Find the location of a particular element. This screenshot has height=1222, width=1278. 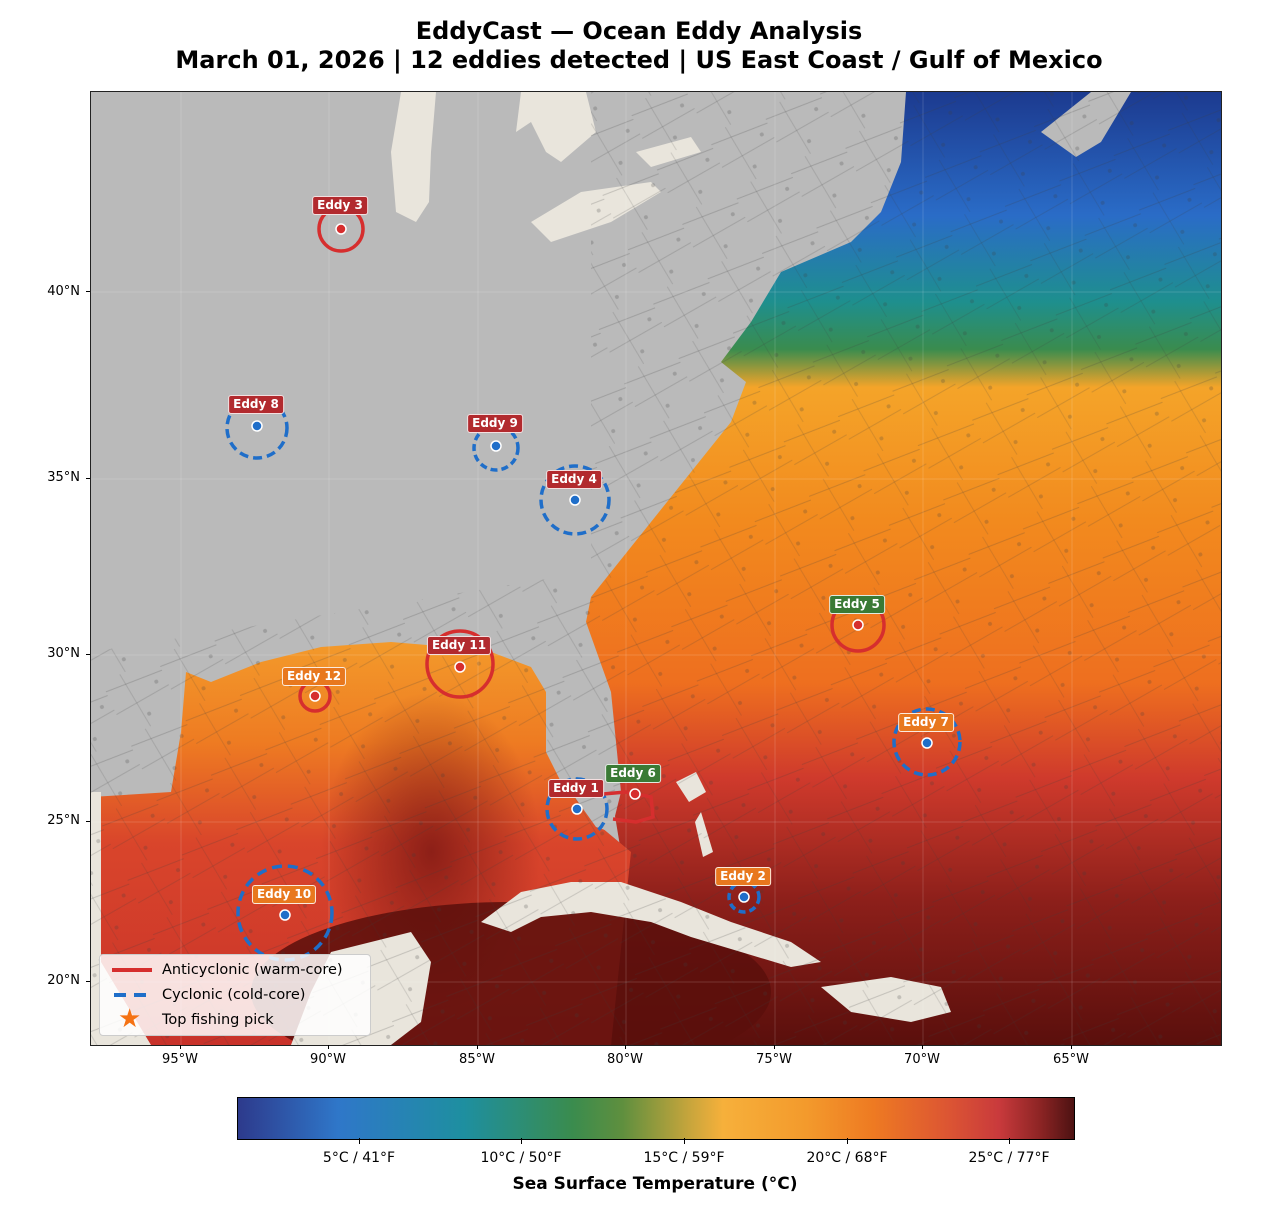

eddy-7-label: Eddy 7 is located at coordinates (926, 722).